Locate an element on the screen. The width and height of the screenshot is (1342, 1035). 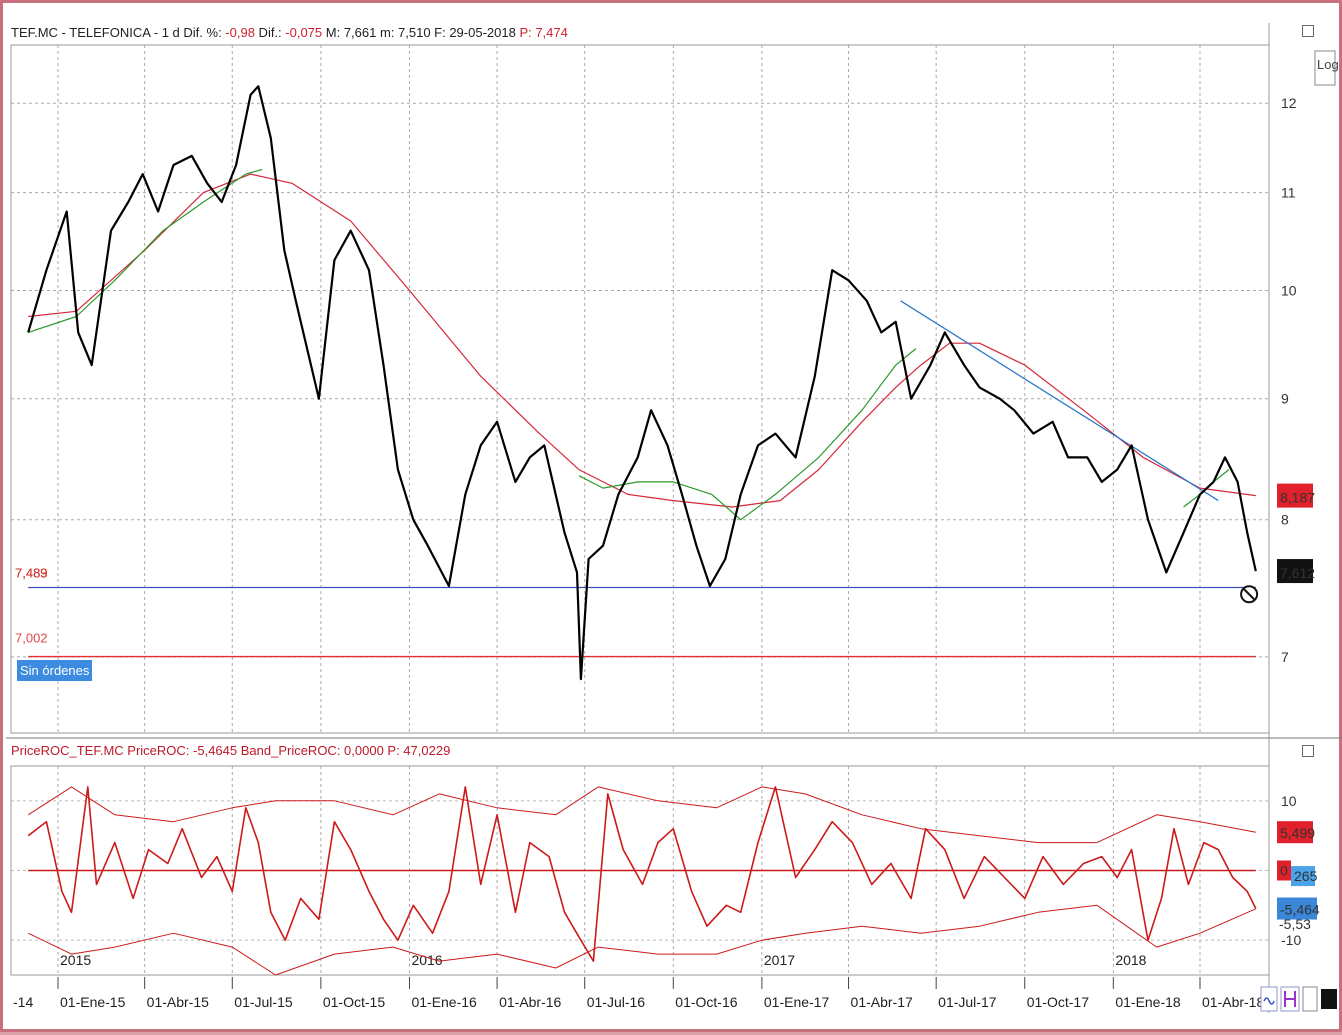
x-tick-label: 01-Oct-15 is located at coordinates (354, 1002).